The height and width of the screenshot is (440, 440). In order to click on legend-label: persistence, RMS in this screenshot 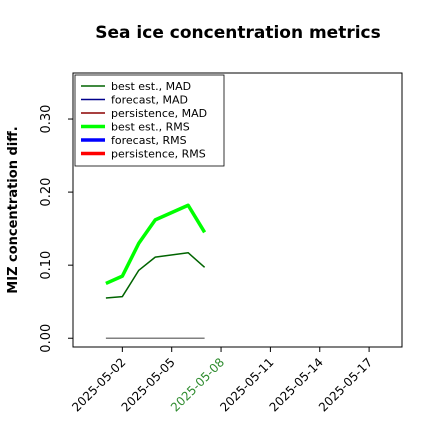, I will do `click(158, 154)`.